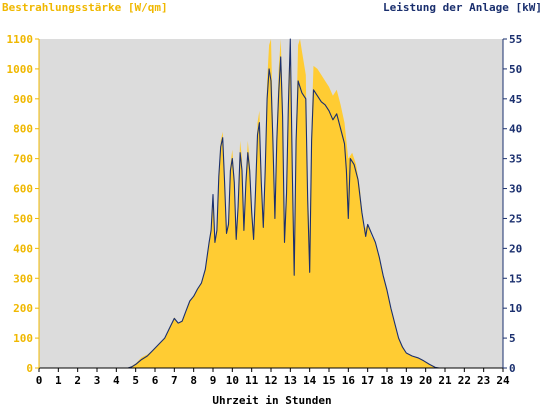  Describe the element at coordinates (193, 380) in the screenshot. I see `x-tick-label: 8` at that location.